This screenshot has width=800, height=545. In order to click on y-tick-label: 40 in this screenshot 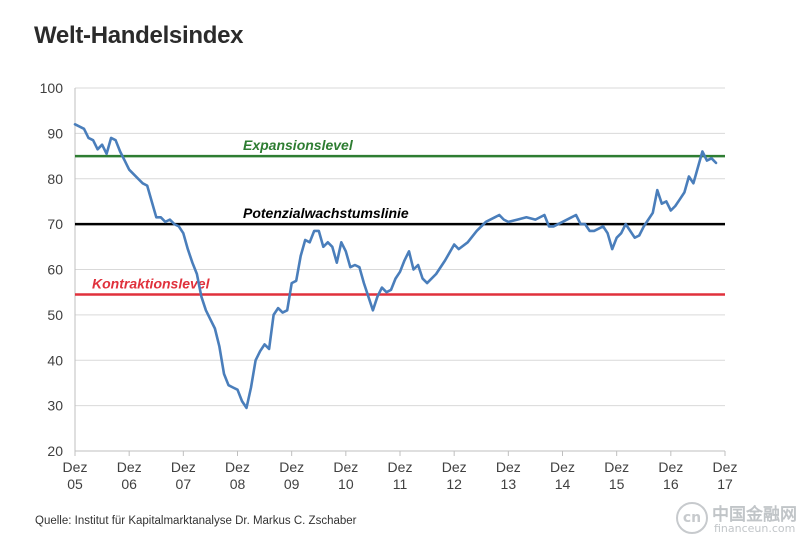, I will do `click(55, 360)`.